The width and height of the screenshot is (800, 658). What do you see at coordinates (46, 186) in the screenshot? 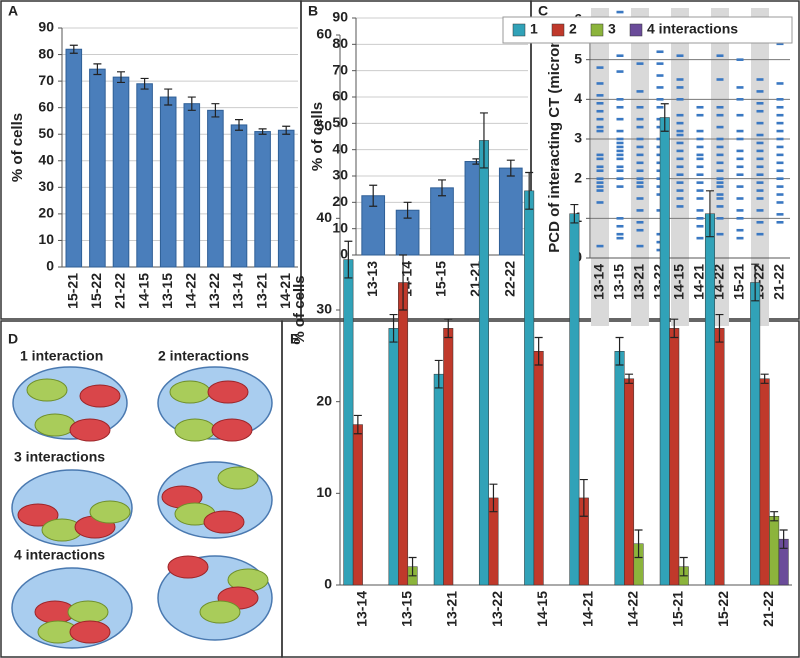
I see `y-tick-label: 30` at bounding box center [46, 186].